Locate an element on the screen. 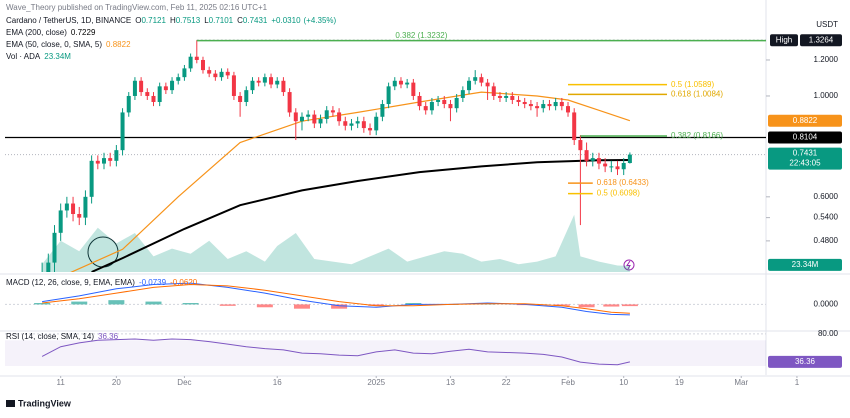 This screenshot has height=418, width=850. footer-logo: TradingView is located at coordinates (39, 403).